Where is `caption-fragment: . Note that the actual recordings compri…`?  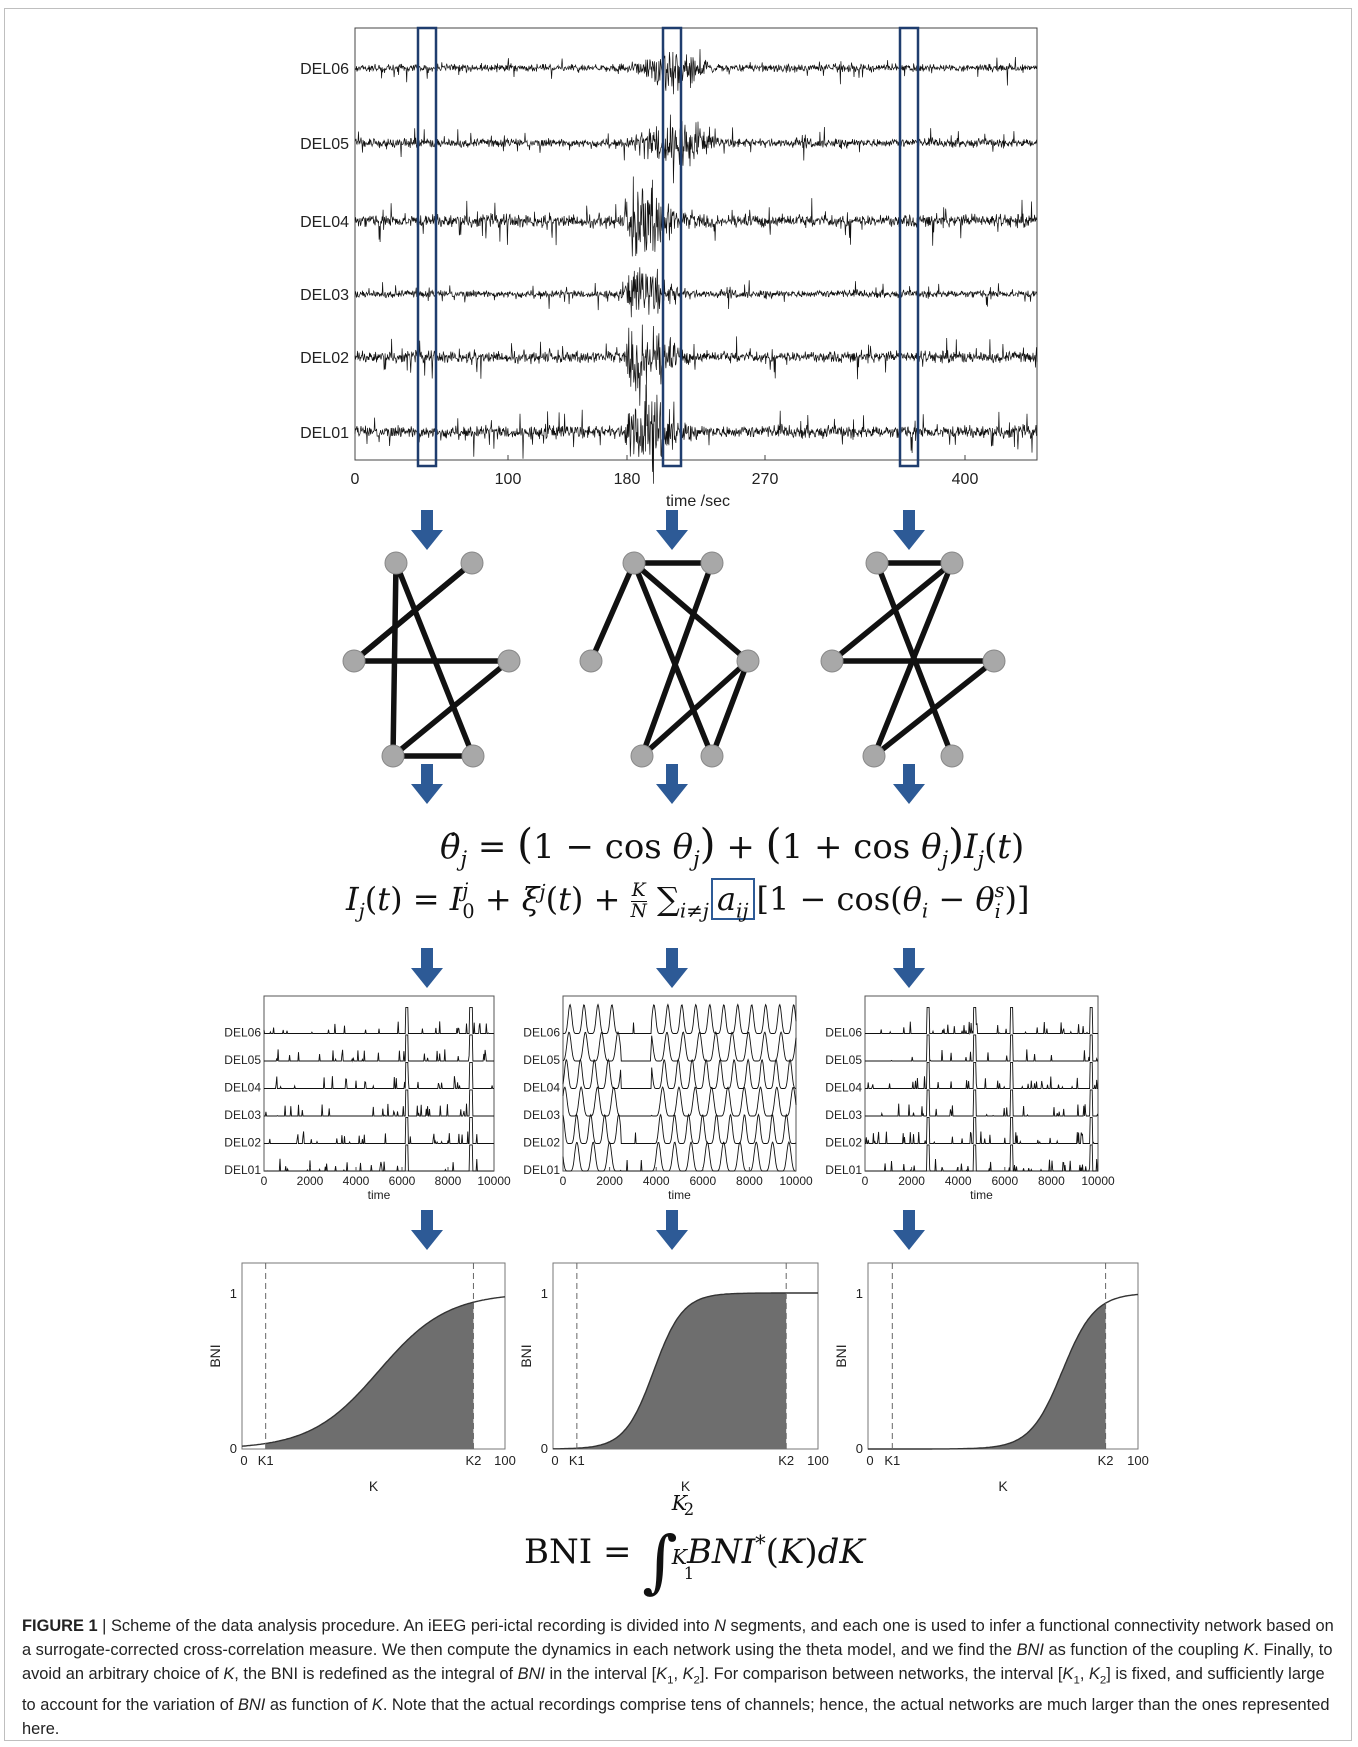
caption-fragment: . Note that the actual recordings compri… is located at coordinates (676, 1717).